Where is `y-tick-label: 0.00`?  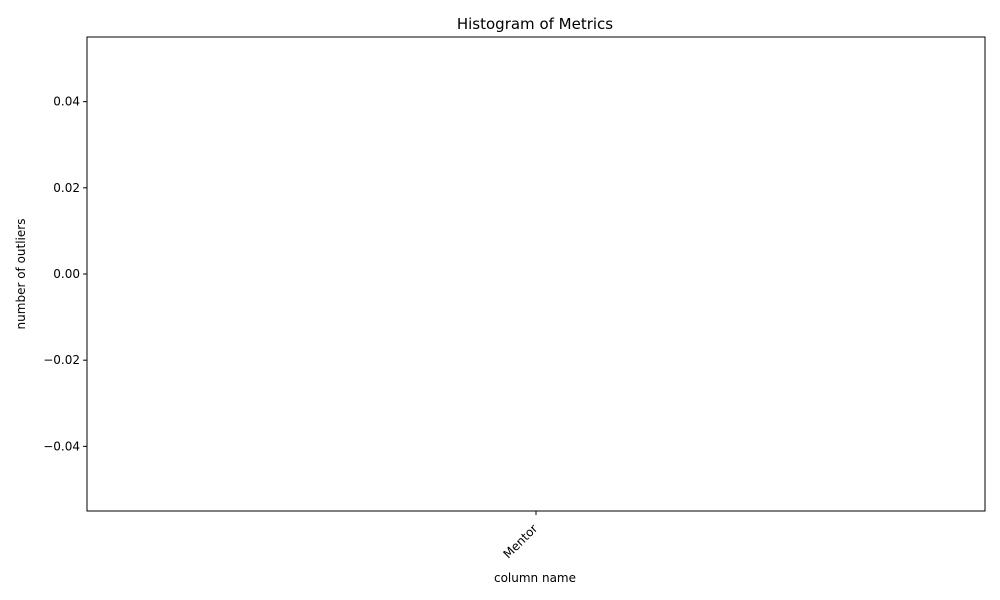 y-tick-label: 0.00 is located at coordinates (66, 274).